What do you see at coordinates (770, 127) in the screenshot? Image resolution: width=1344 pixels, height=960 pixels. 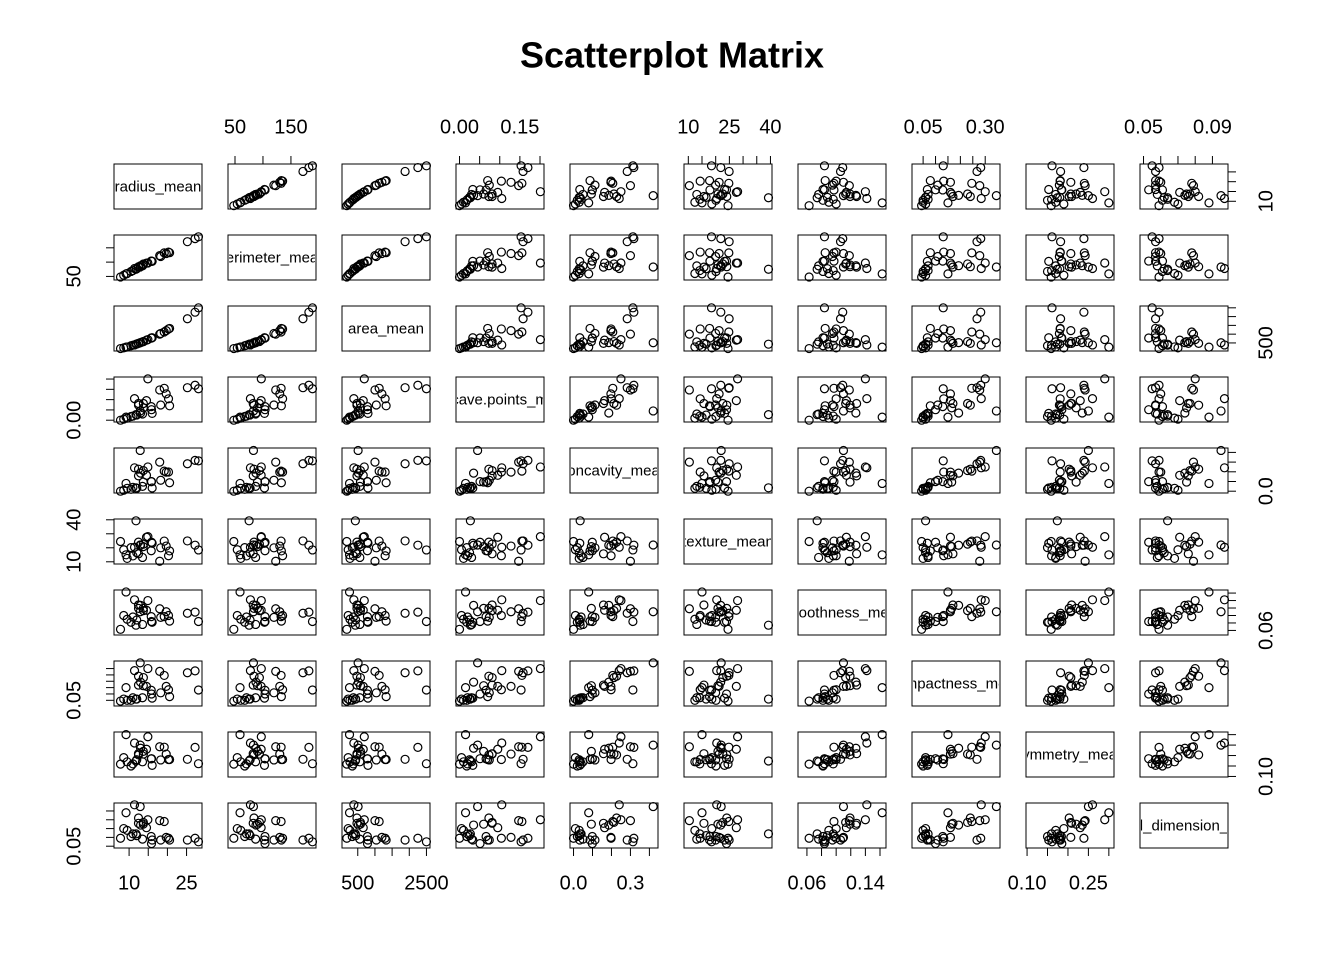 I see `x-tick-label: 40` at bounding box center [770, 127].